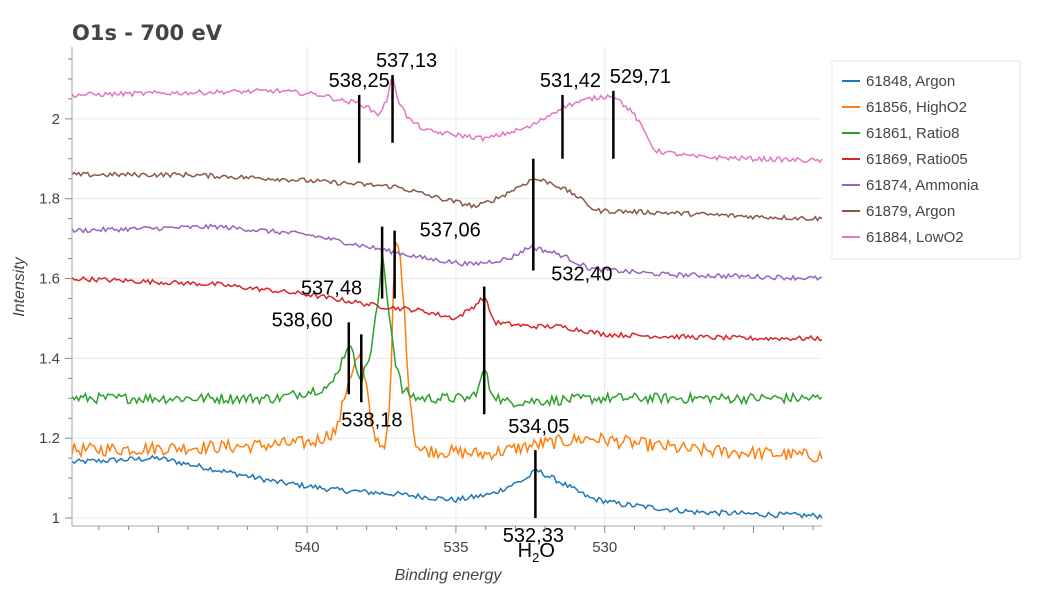 The width and height of the screenshot is (1058, 595). Describe the element at coordinates (922, 185) in the screenshot. I see `legend-entry: 61874, Ammonia` at that location.